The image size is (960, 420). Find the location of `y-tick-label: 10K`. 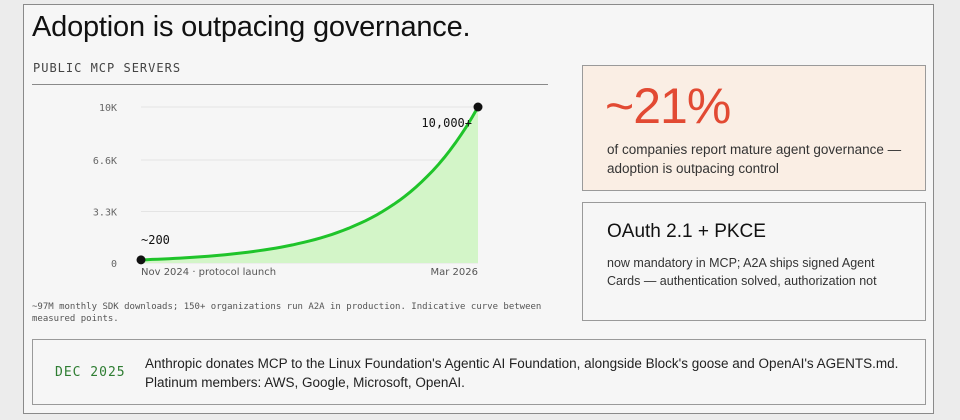

y-tick-label: 10K is located at coordinates (108, 108).